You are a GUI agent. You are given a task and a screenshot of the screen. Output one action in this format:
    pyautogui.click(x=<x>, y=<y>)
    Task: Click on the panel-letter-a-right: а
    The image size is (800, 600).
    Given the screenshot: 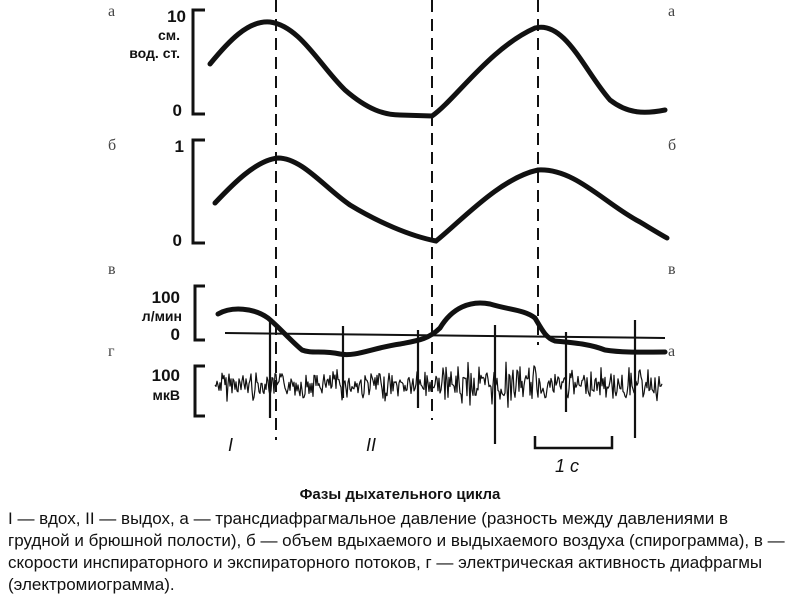 What is the action you would take?
    pyautogui.click(x=671, y=11)
    